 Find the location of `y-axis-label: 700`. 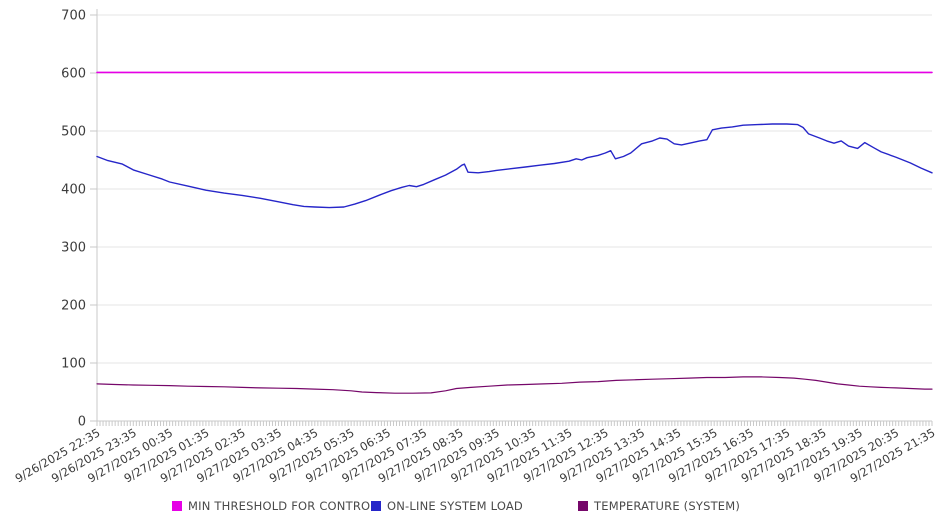

y-axis-label: 700 is located at coordinates (73, 16).